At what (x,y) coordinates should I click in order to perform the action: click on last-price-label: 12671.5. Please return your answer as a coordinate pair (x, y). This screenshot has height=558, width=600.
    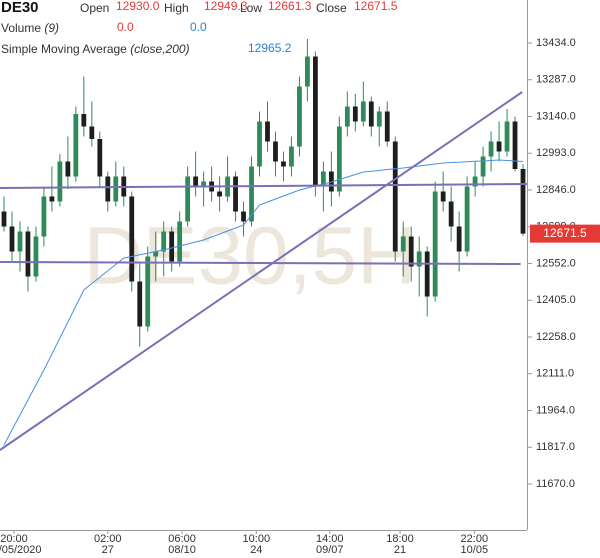
    Looking at the image, I should click on (565, 233).